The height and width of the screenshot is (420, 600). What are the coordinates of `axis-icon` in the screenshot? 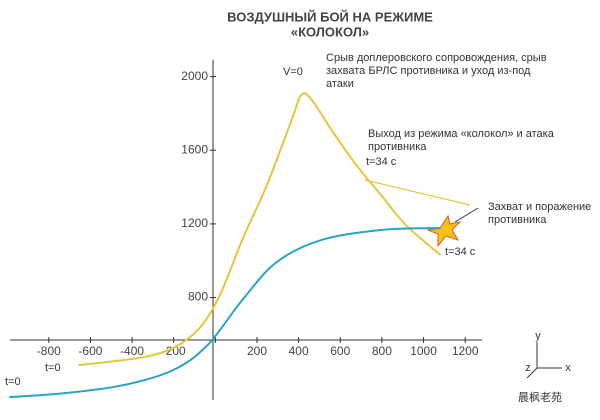 It's located at (544, 360).